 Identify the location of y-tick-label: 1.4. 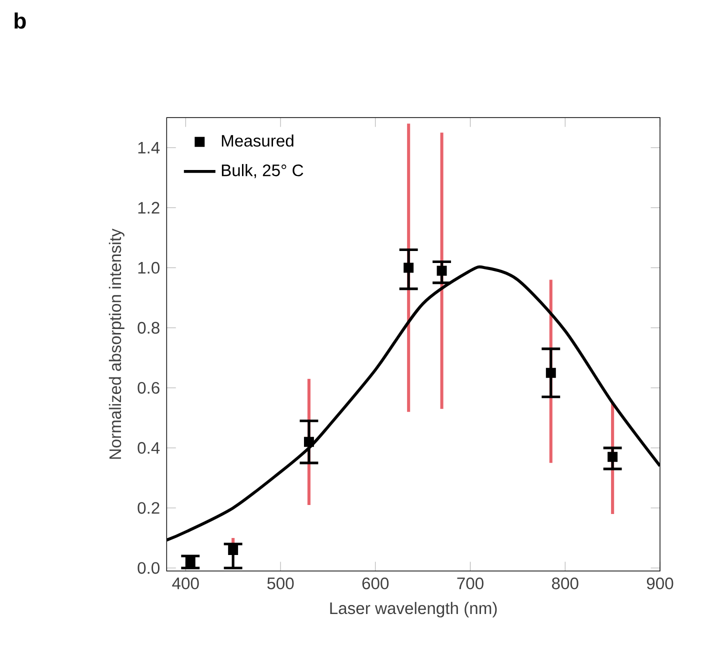
(149, 148).